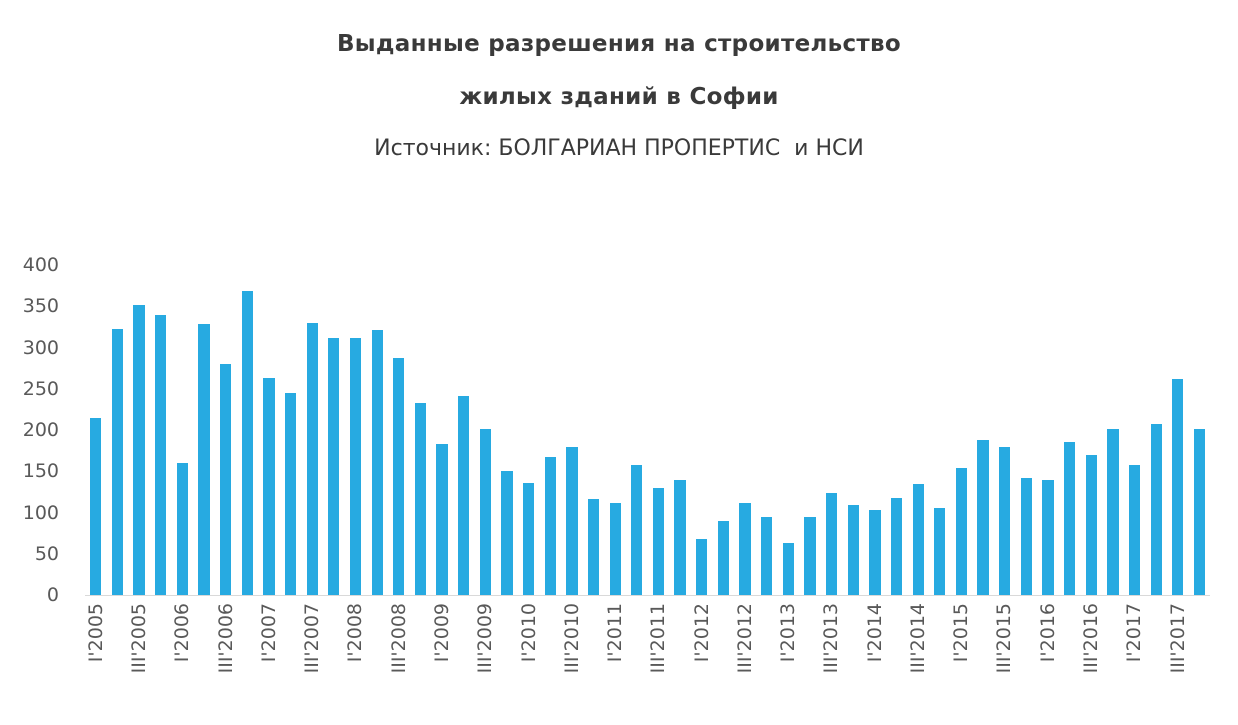  I want to click on bar-III'2008, so click(399, 476).